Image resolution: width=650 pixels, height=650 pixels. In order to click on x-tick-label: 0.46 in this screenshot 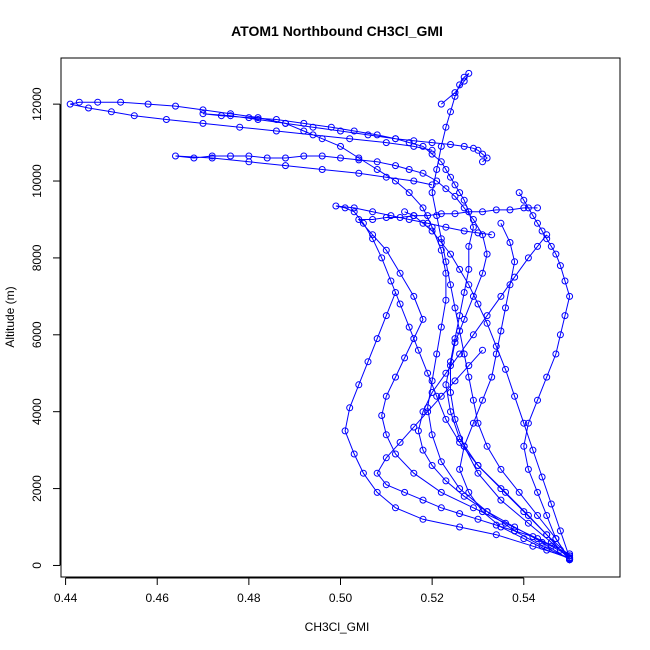, I will do `click(158, 598)`.